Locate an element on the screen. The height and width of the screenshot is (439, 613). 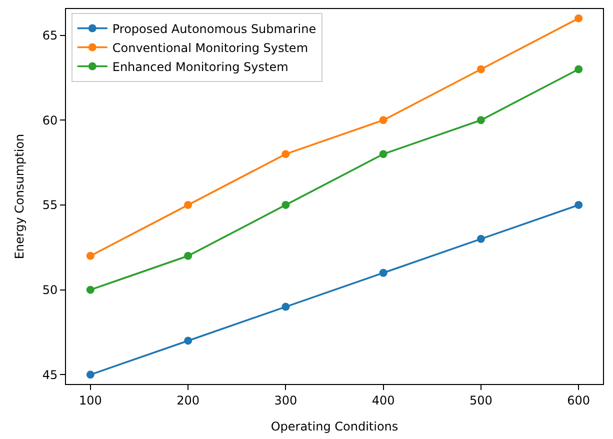
y-tick-label: 55 is located at coordinates (50, 205).